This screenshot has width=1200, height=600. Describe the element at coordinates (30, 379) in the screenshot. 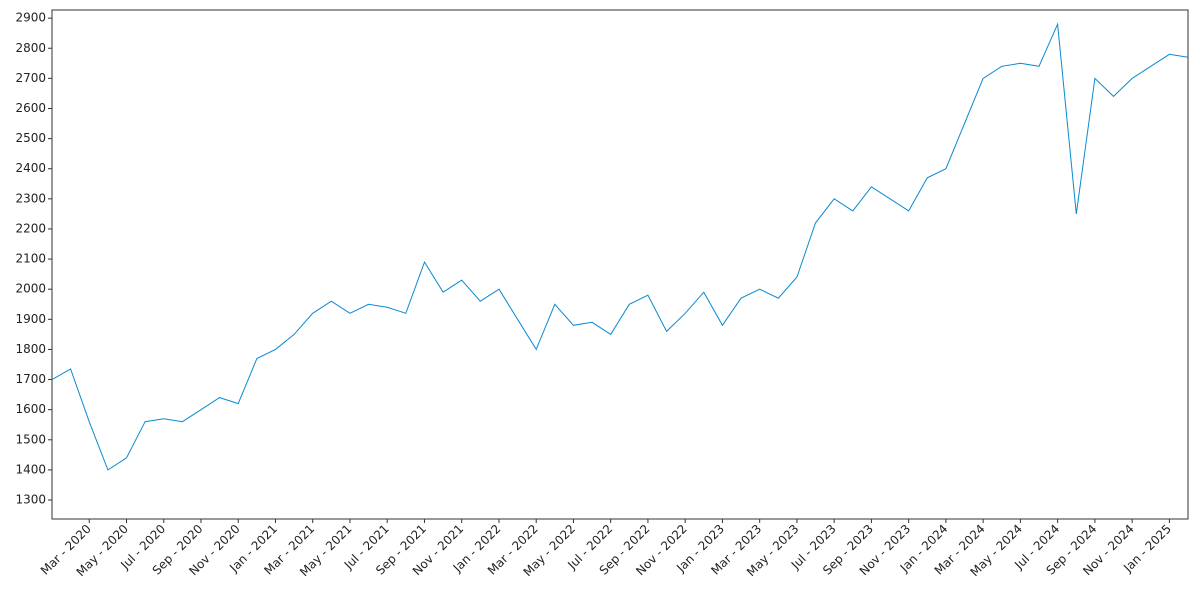

I see `y-tick-label: 1700` at that location.